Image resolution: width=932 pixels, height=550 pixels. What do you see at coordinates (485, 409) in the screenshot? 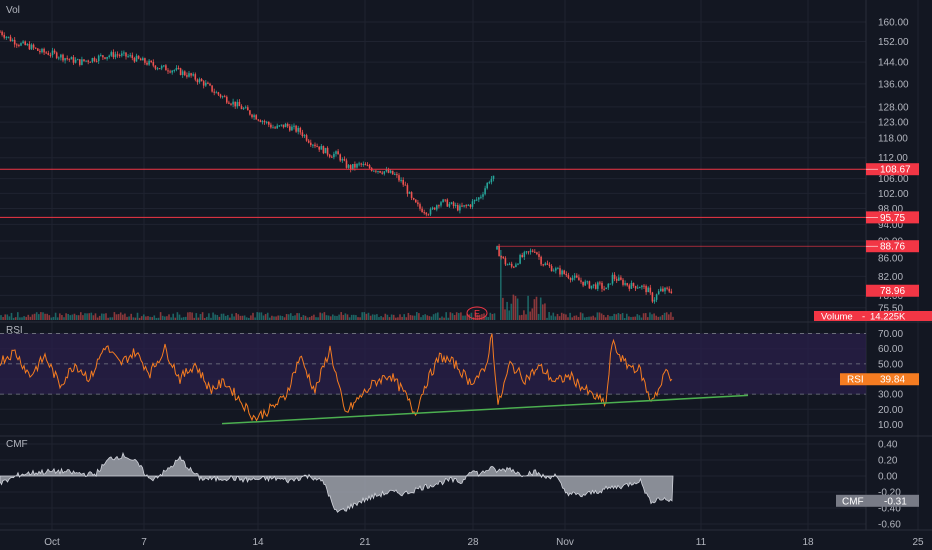
I see `rsi-trendline` at bounding box center [485, 409].